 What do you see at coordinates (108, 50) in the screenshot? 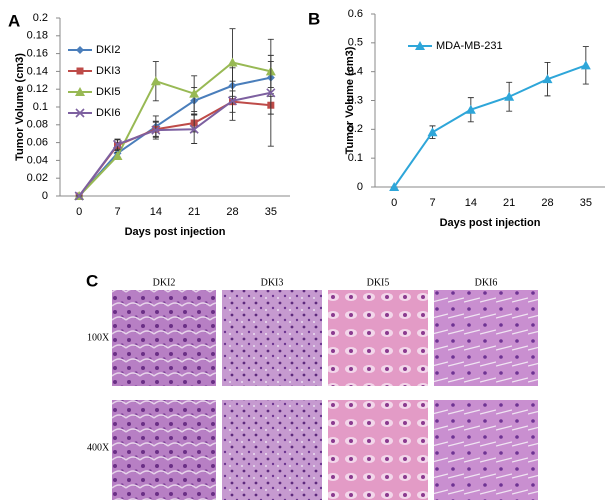
I see `legend-label: DKI2` at bounding box center [108, 50].